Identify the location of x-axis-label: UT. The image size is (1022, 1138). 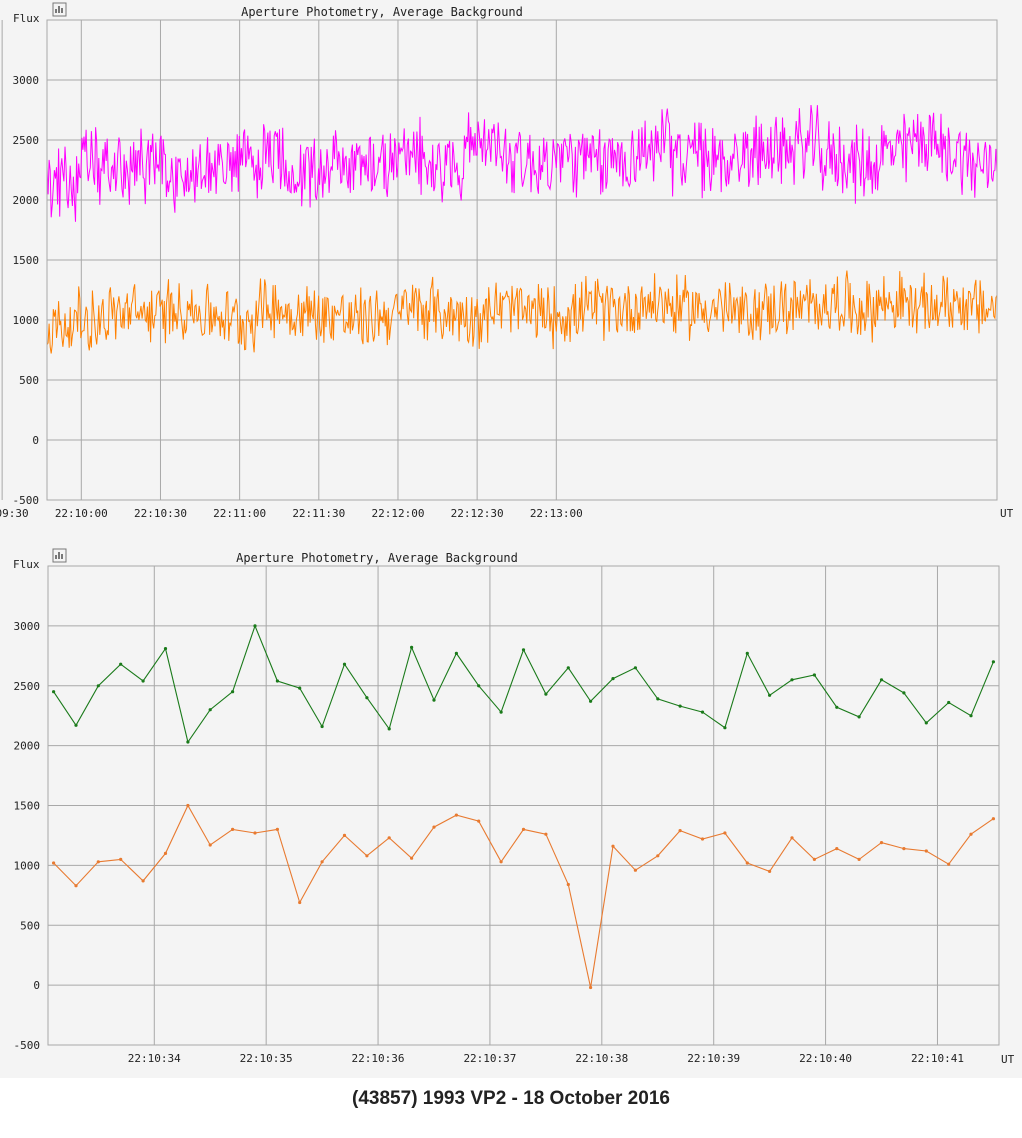
(1007, 513).